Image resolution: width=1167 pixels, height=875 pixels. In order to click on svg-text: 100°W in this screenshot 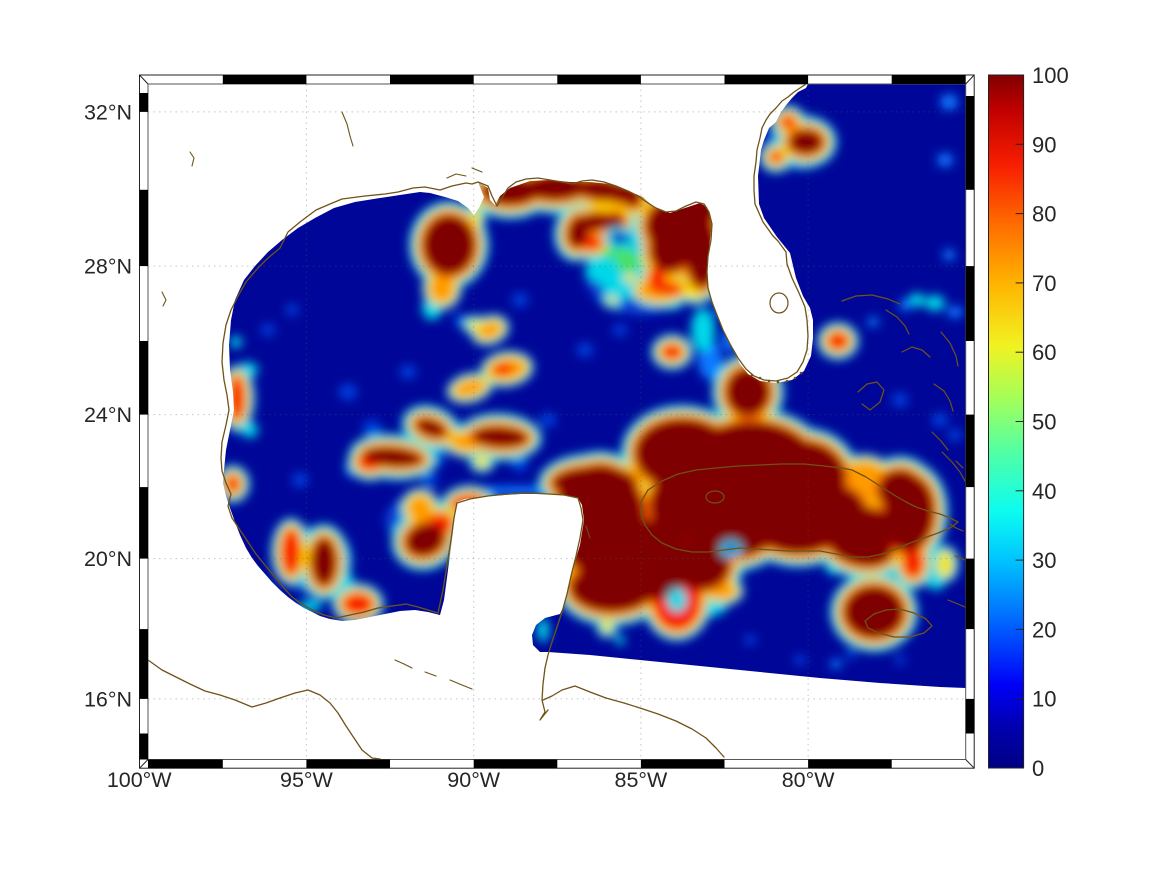, I will do `click(139, 780)`.